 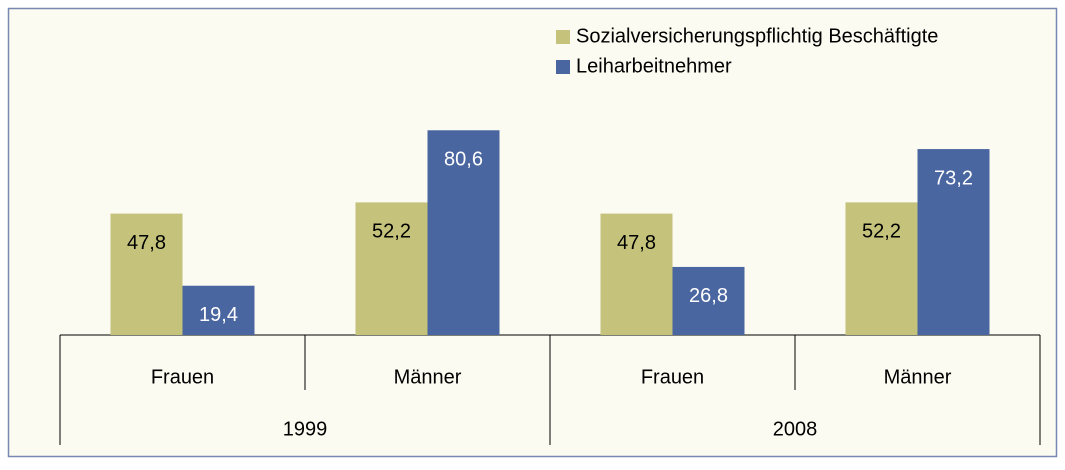 What do you see at coordinates (708, 296) in the screenshot?
I see `data-label: 26,8` at bounding box center [708, 296].